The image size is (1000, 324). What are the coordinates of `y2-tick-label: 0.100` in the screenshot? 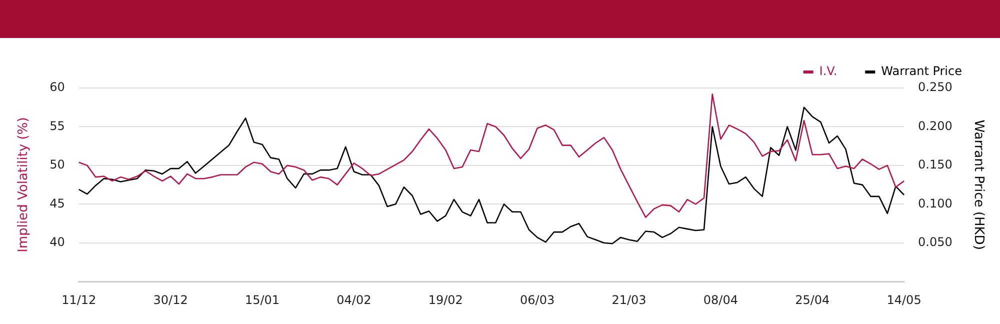 It's located at (935, 203).